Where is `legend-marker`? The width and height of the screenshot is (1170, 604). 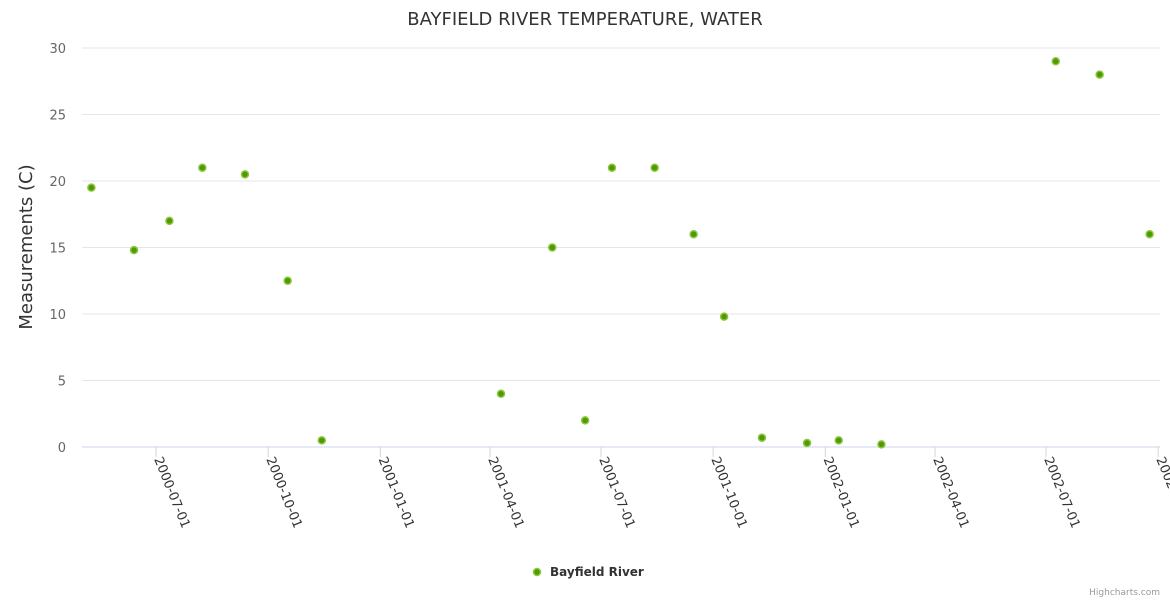 legend-marker is located at coordinates (537, 572).